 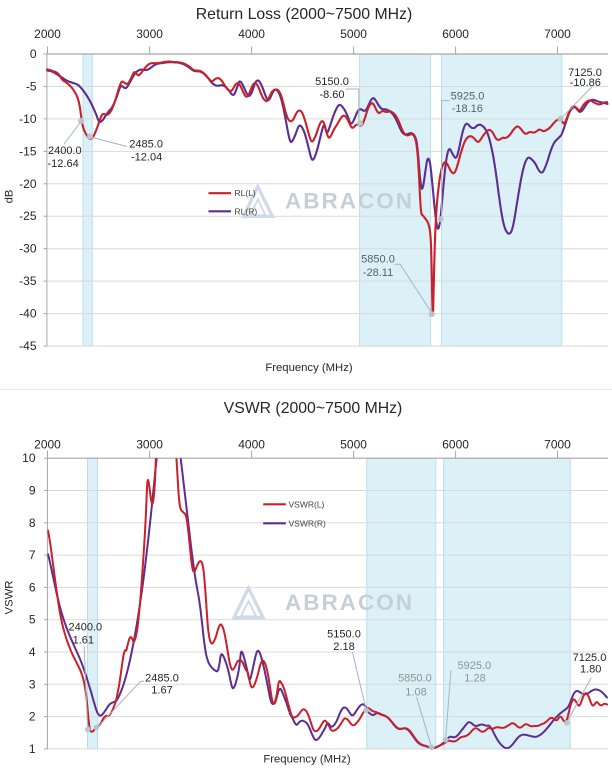 I want to click on svg-text: -10, so click(x=28, y=119).